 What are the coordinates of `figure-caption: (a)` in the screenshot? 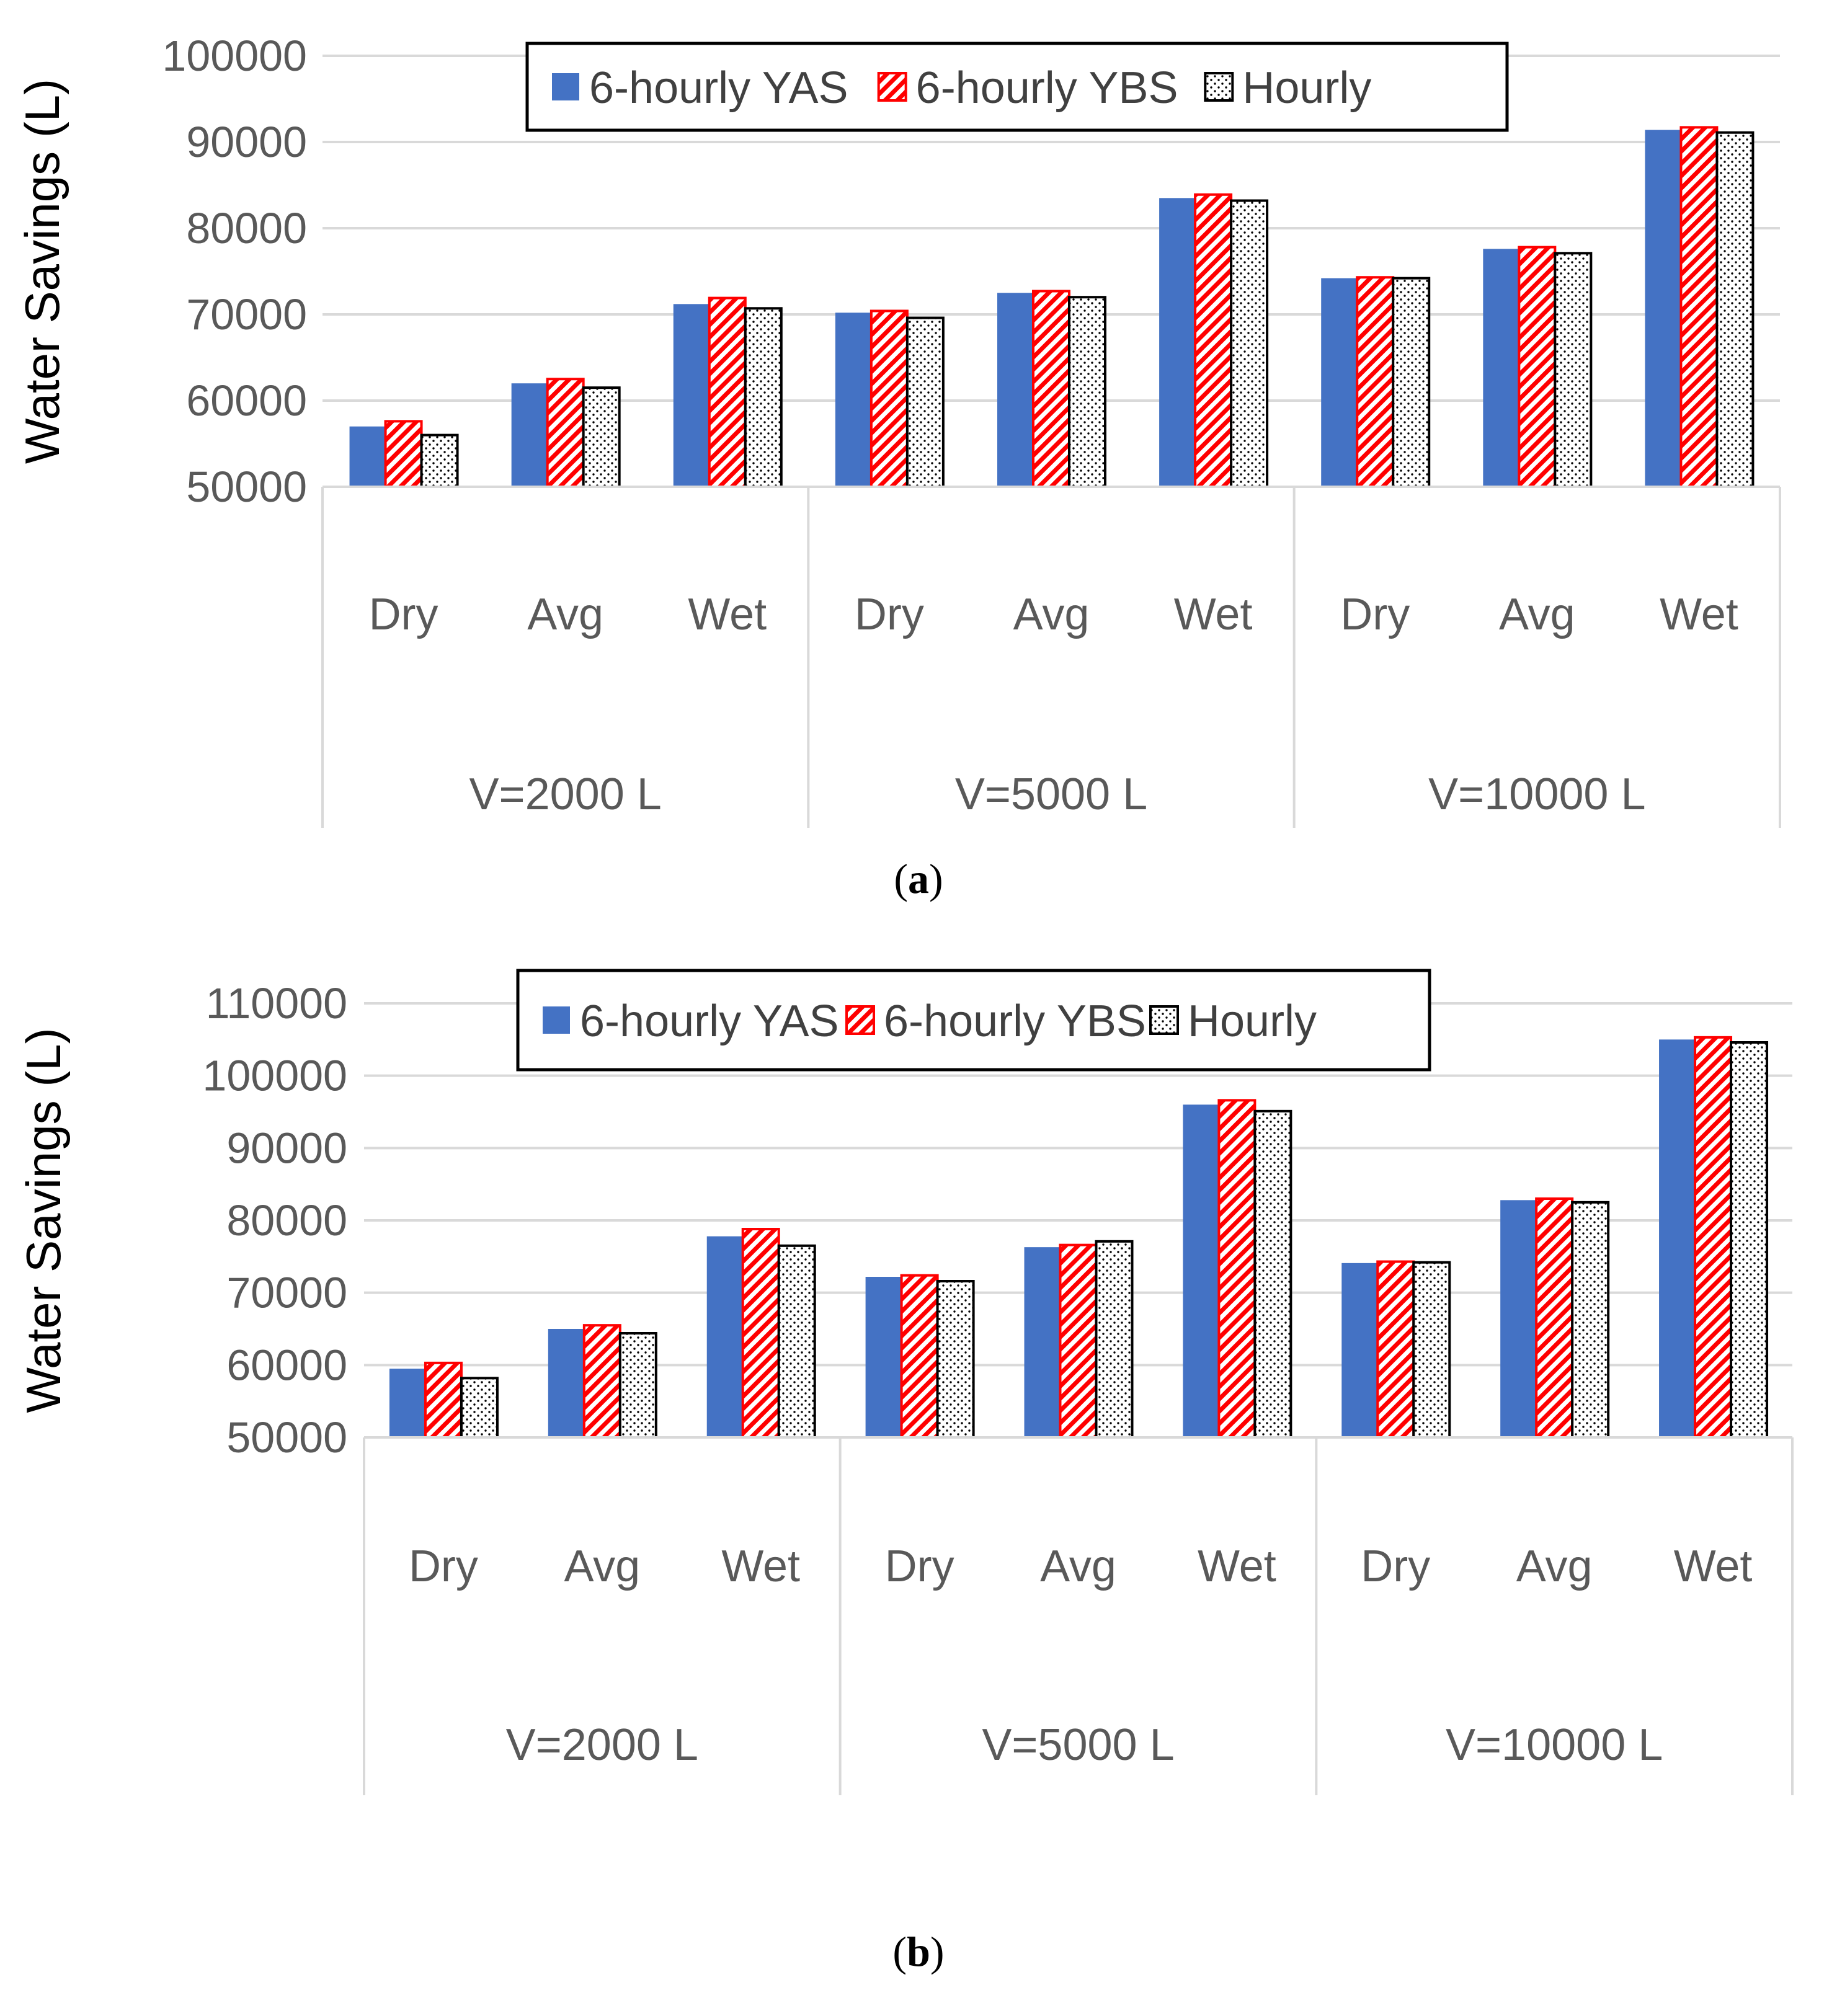 It's located at (919, 878).